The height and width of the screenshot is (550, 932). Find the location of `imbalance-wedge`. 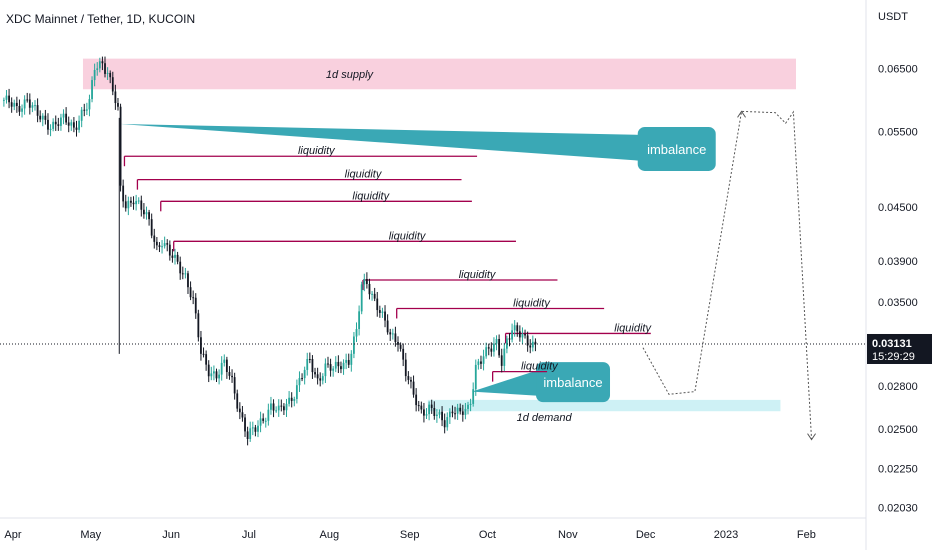

imbalance-wedge is located at coordinates (508, 382).